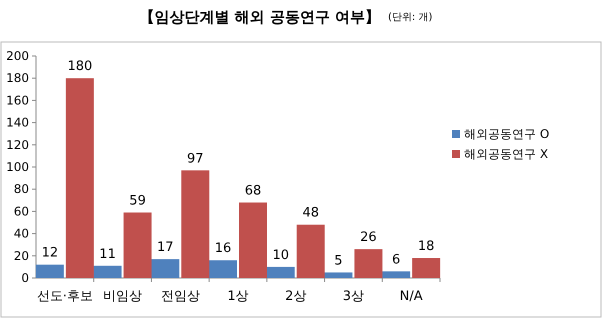 The height and width of the screenshot is (318, 602). What do you see at coordinates (253, 191) in the screenshot?
I see `data-label: 68` at bounding box center [253, 191].